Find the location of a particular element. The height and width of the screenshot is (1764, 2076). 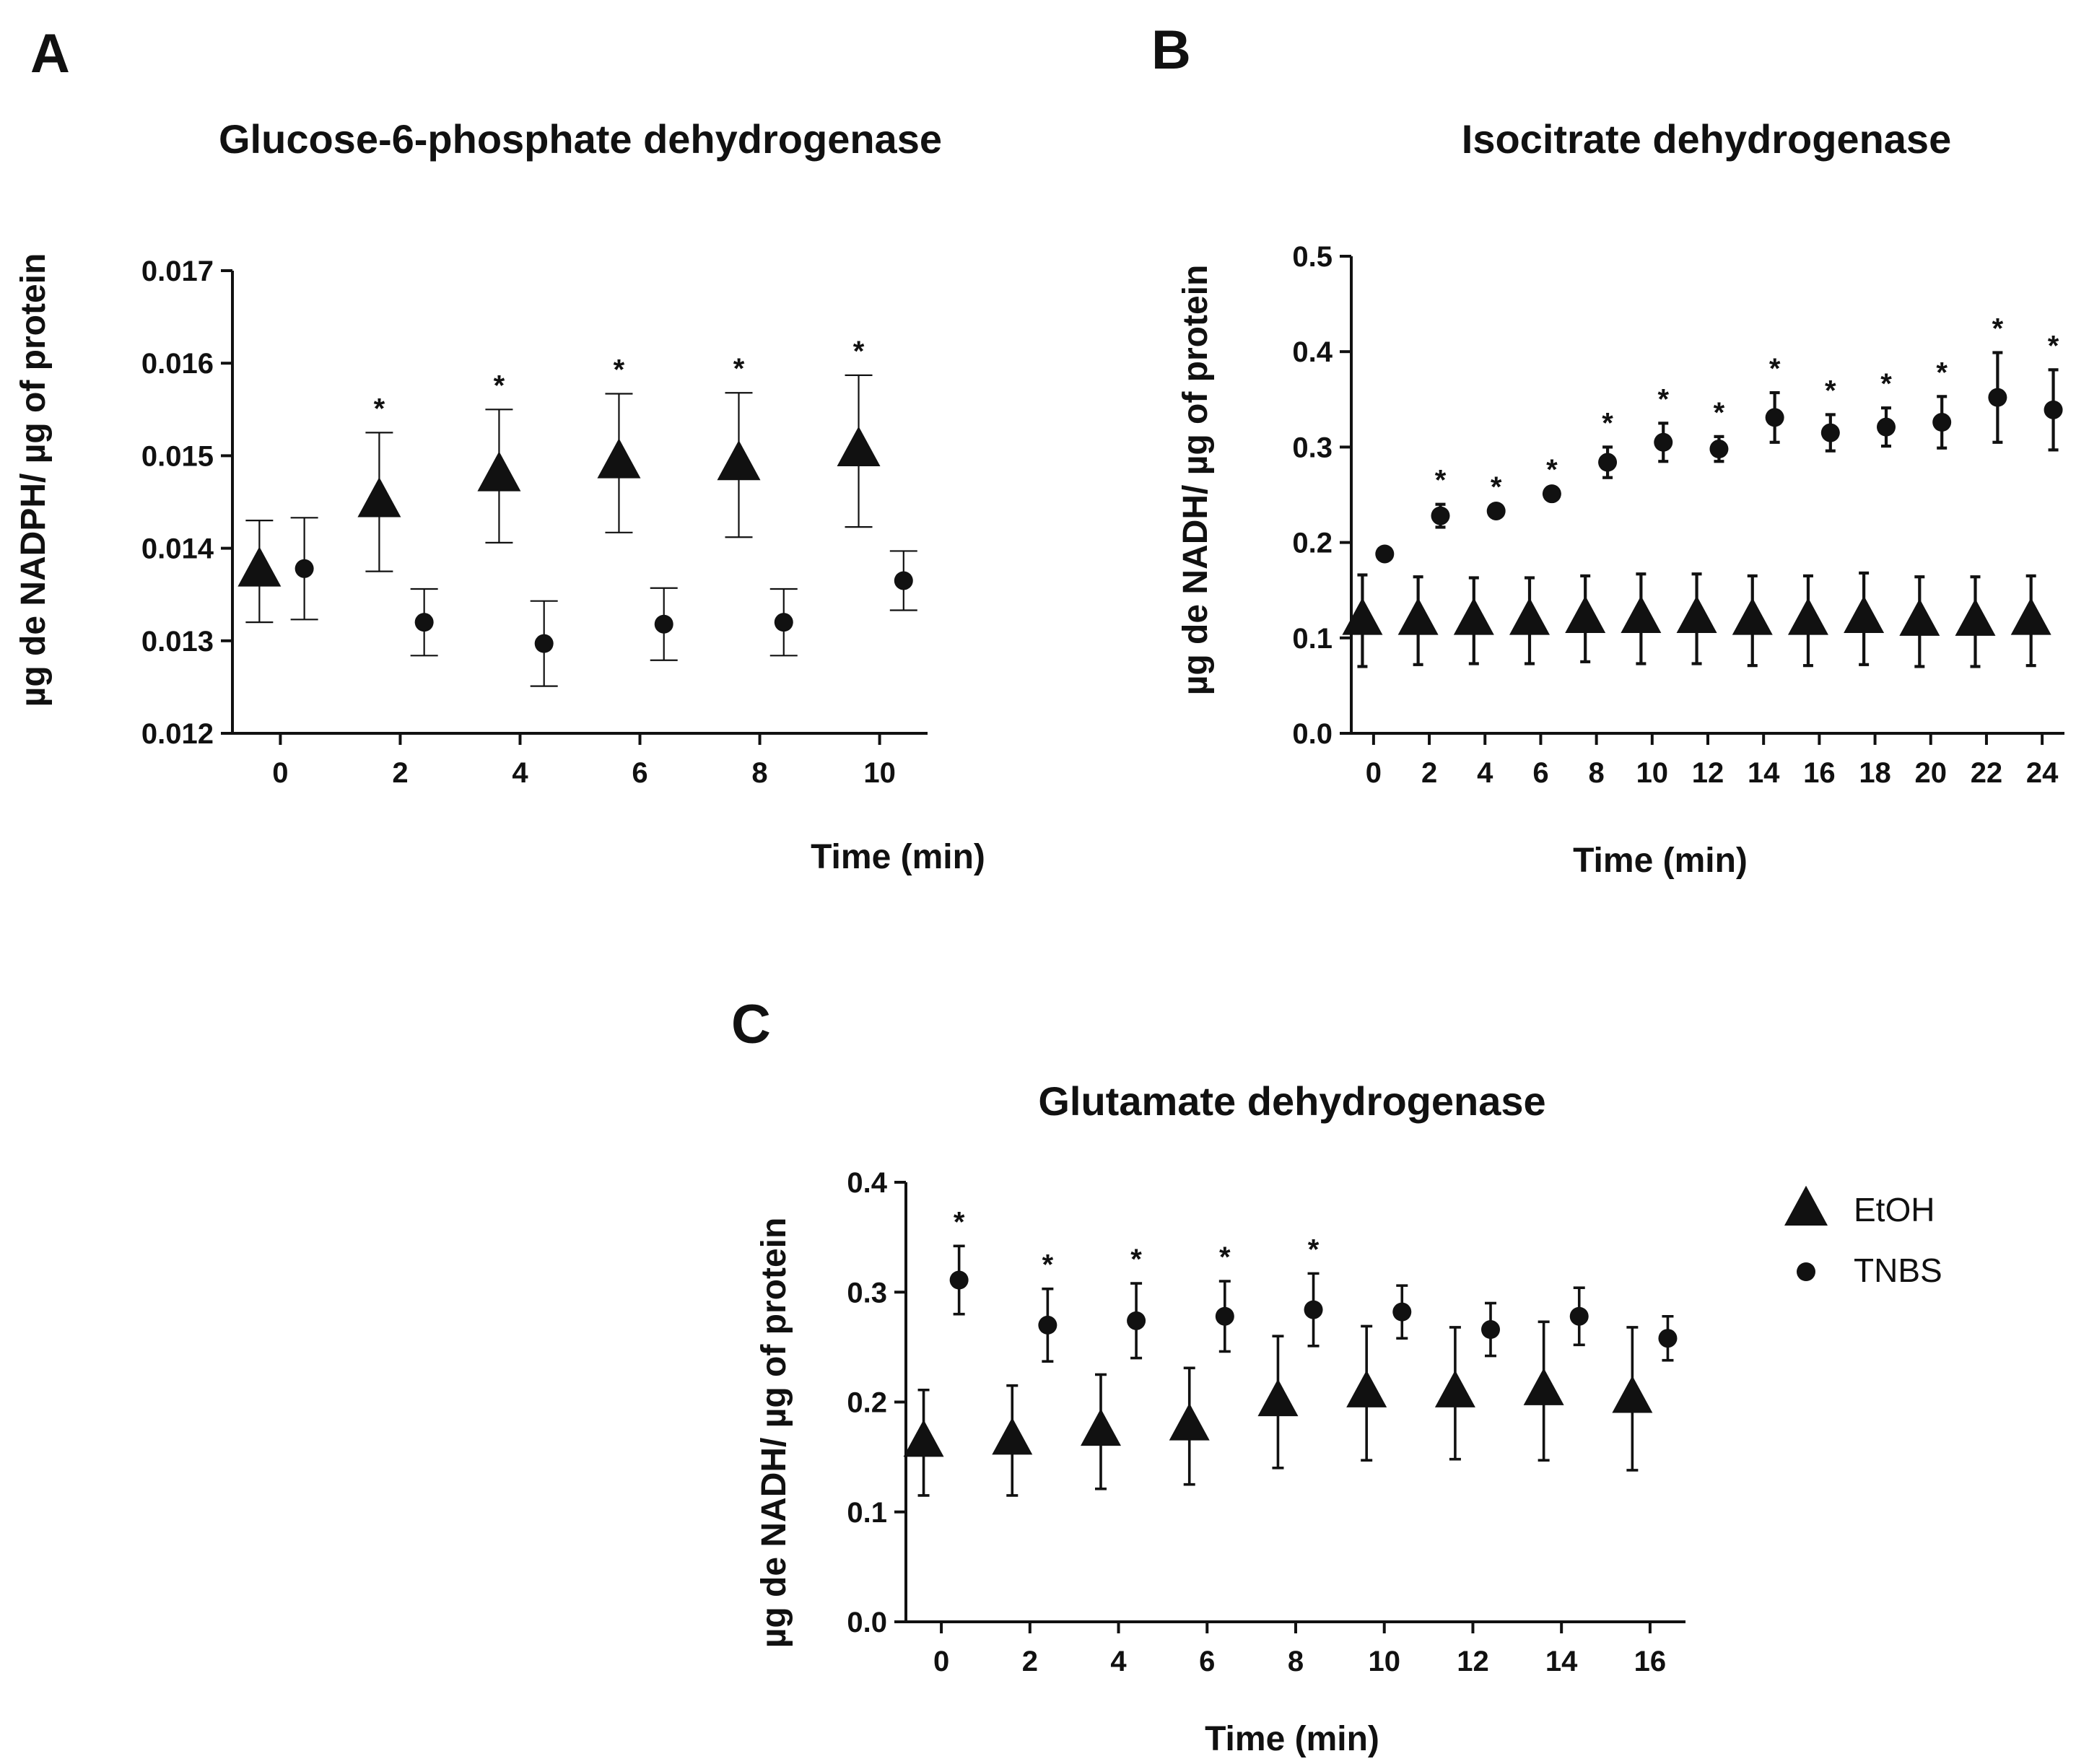

panel-letter: C is located at coordinates (751, 1024).